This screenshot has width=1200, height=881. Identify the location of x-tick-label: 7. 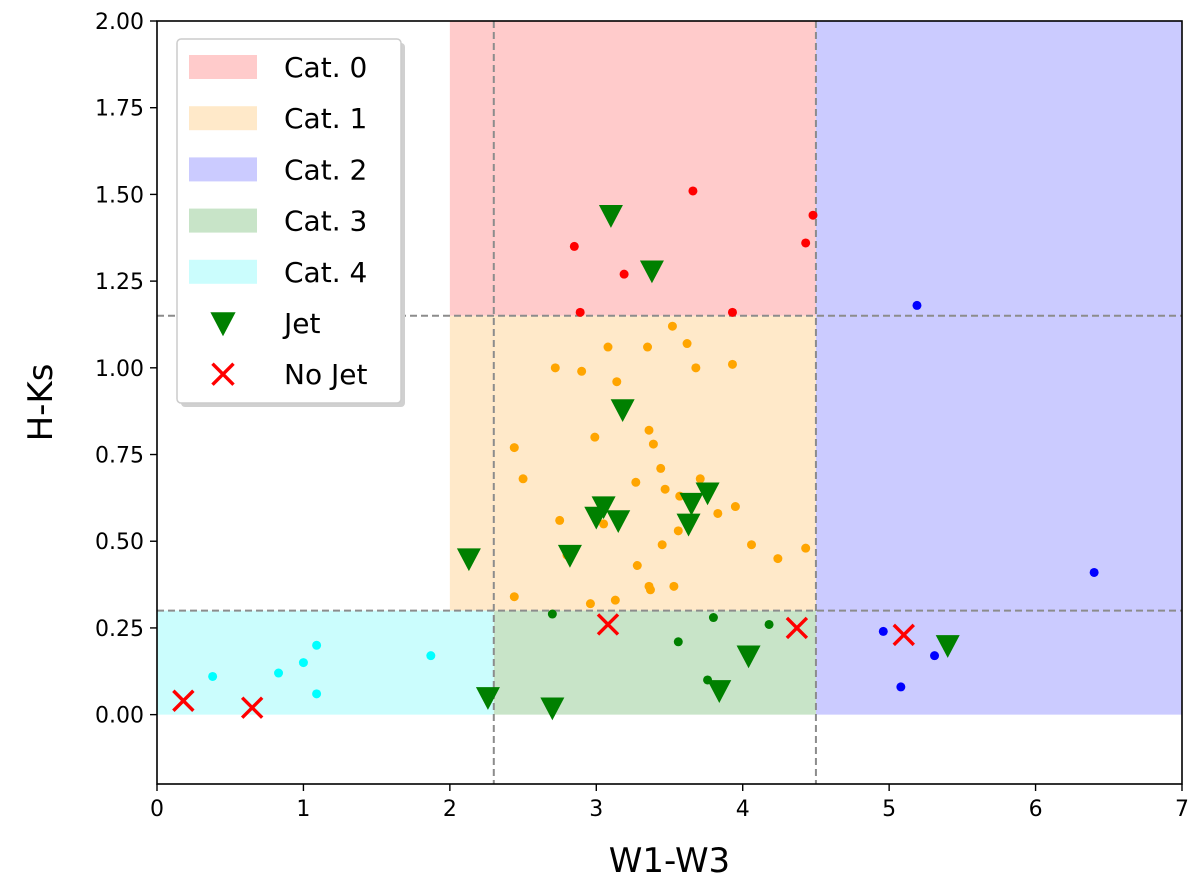
(1182, 809).